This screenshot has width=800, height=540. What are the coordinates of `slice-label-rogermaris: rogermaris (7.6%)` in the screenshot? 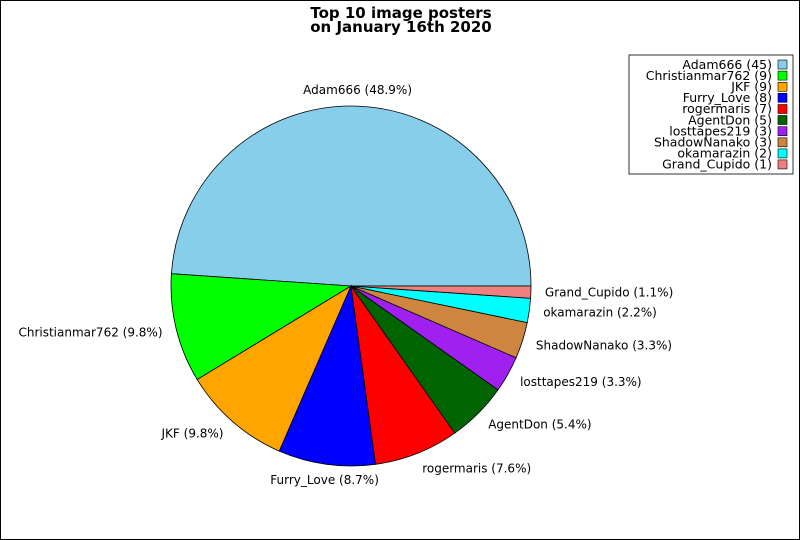 It's located at (476, 468).